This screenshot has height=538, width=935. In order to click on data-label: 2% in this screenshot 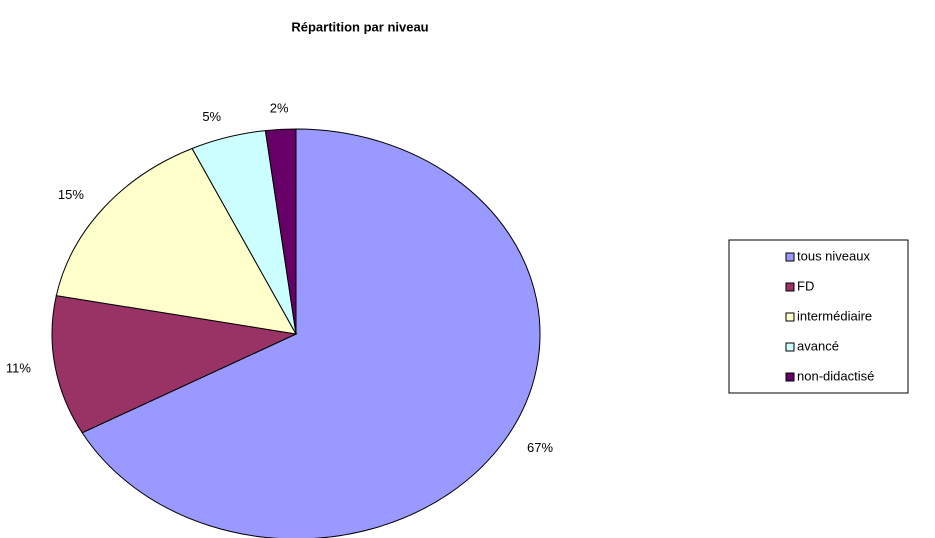, I will do `click(279, 107)`.